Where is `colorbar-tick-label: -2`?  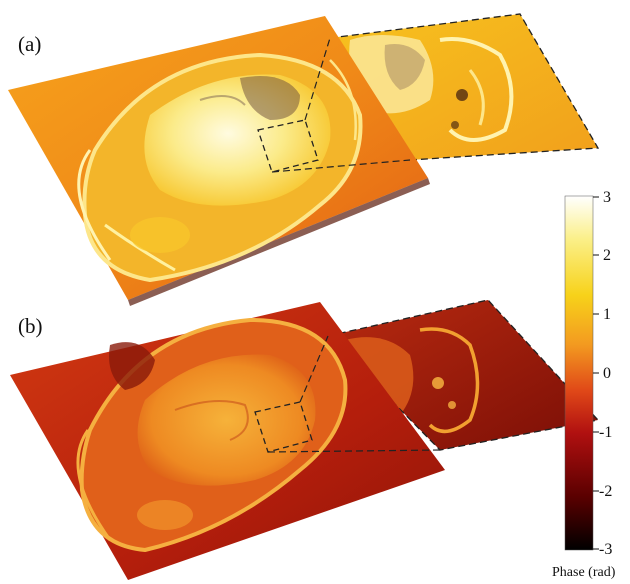
colorbar-tick-label: -2 is located at coordinates (605, 491).